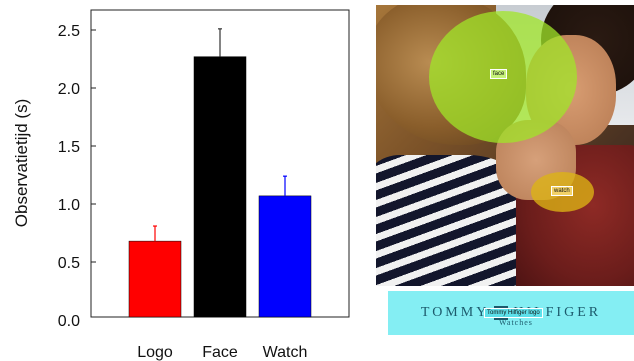  What do you see at coordinates (513, 313) in the screenshot?
I see `logo-aoi-tag: Tommy Hilfiger logo` at bounding box center [513, 313].